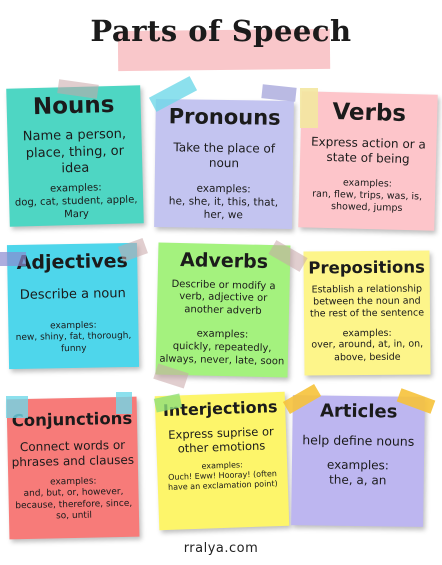 Image resolution: width=442 pixels, height=565 pixels. I want to click on card-description: Express suprise or other emotions, so click(221, 439).